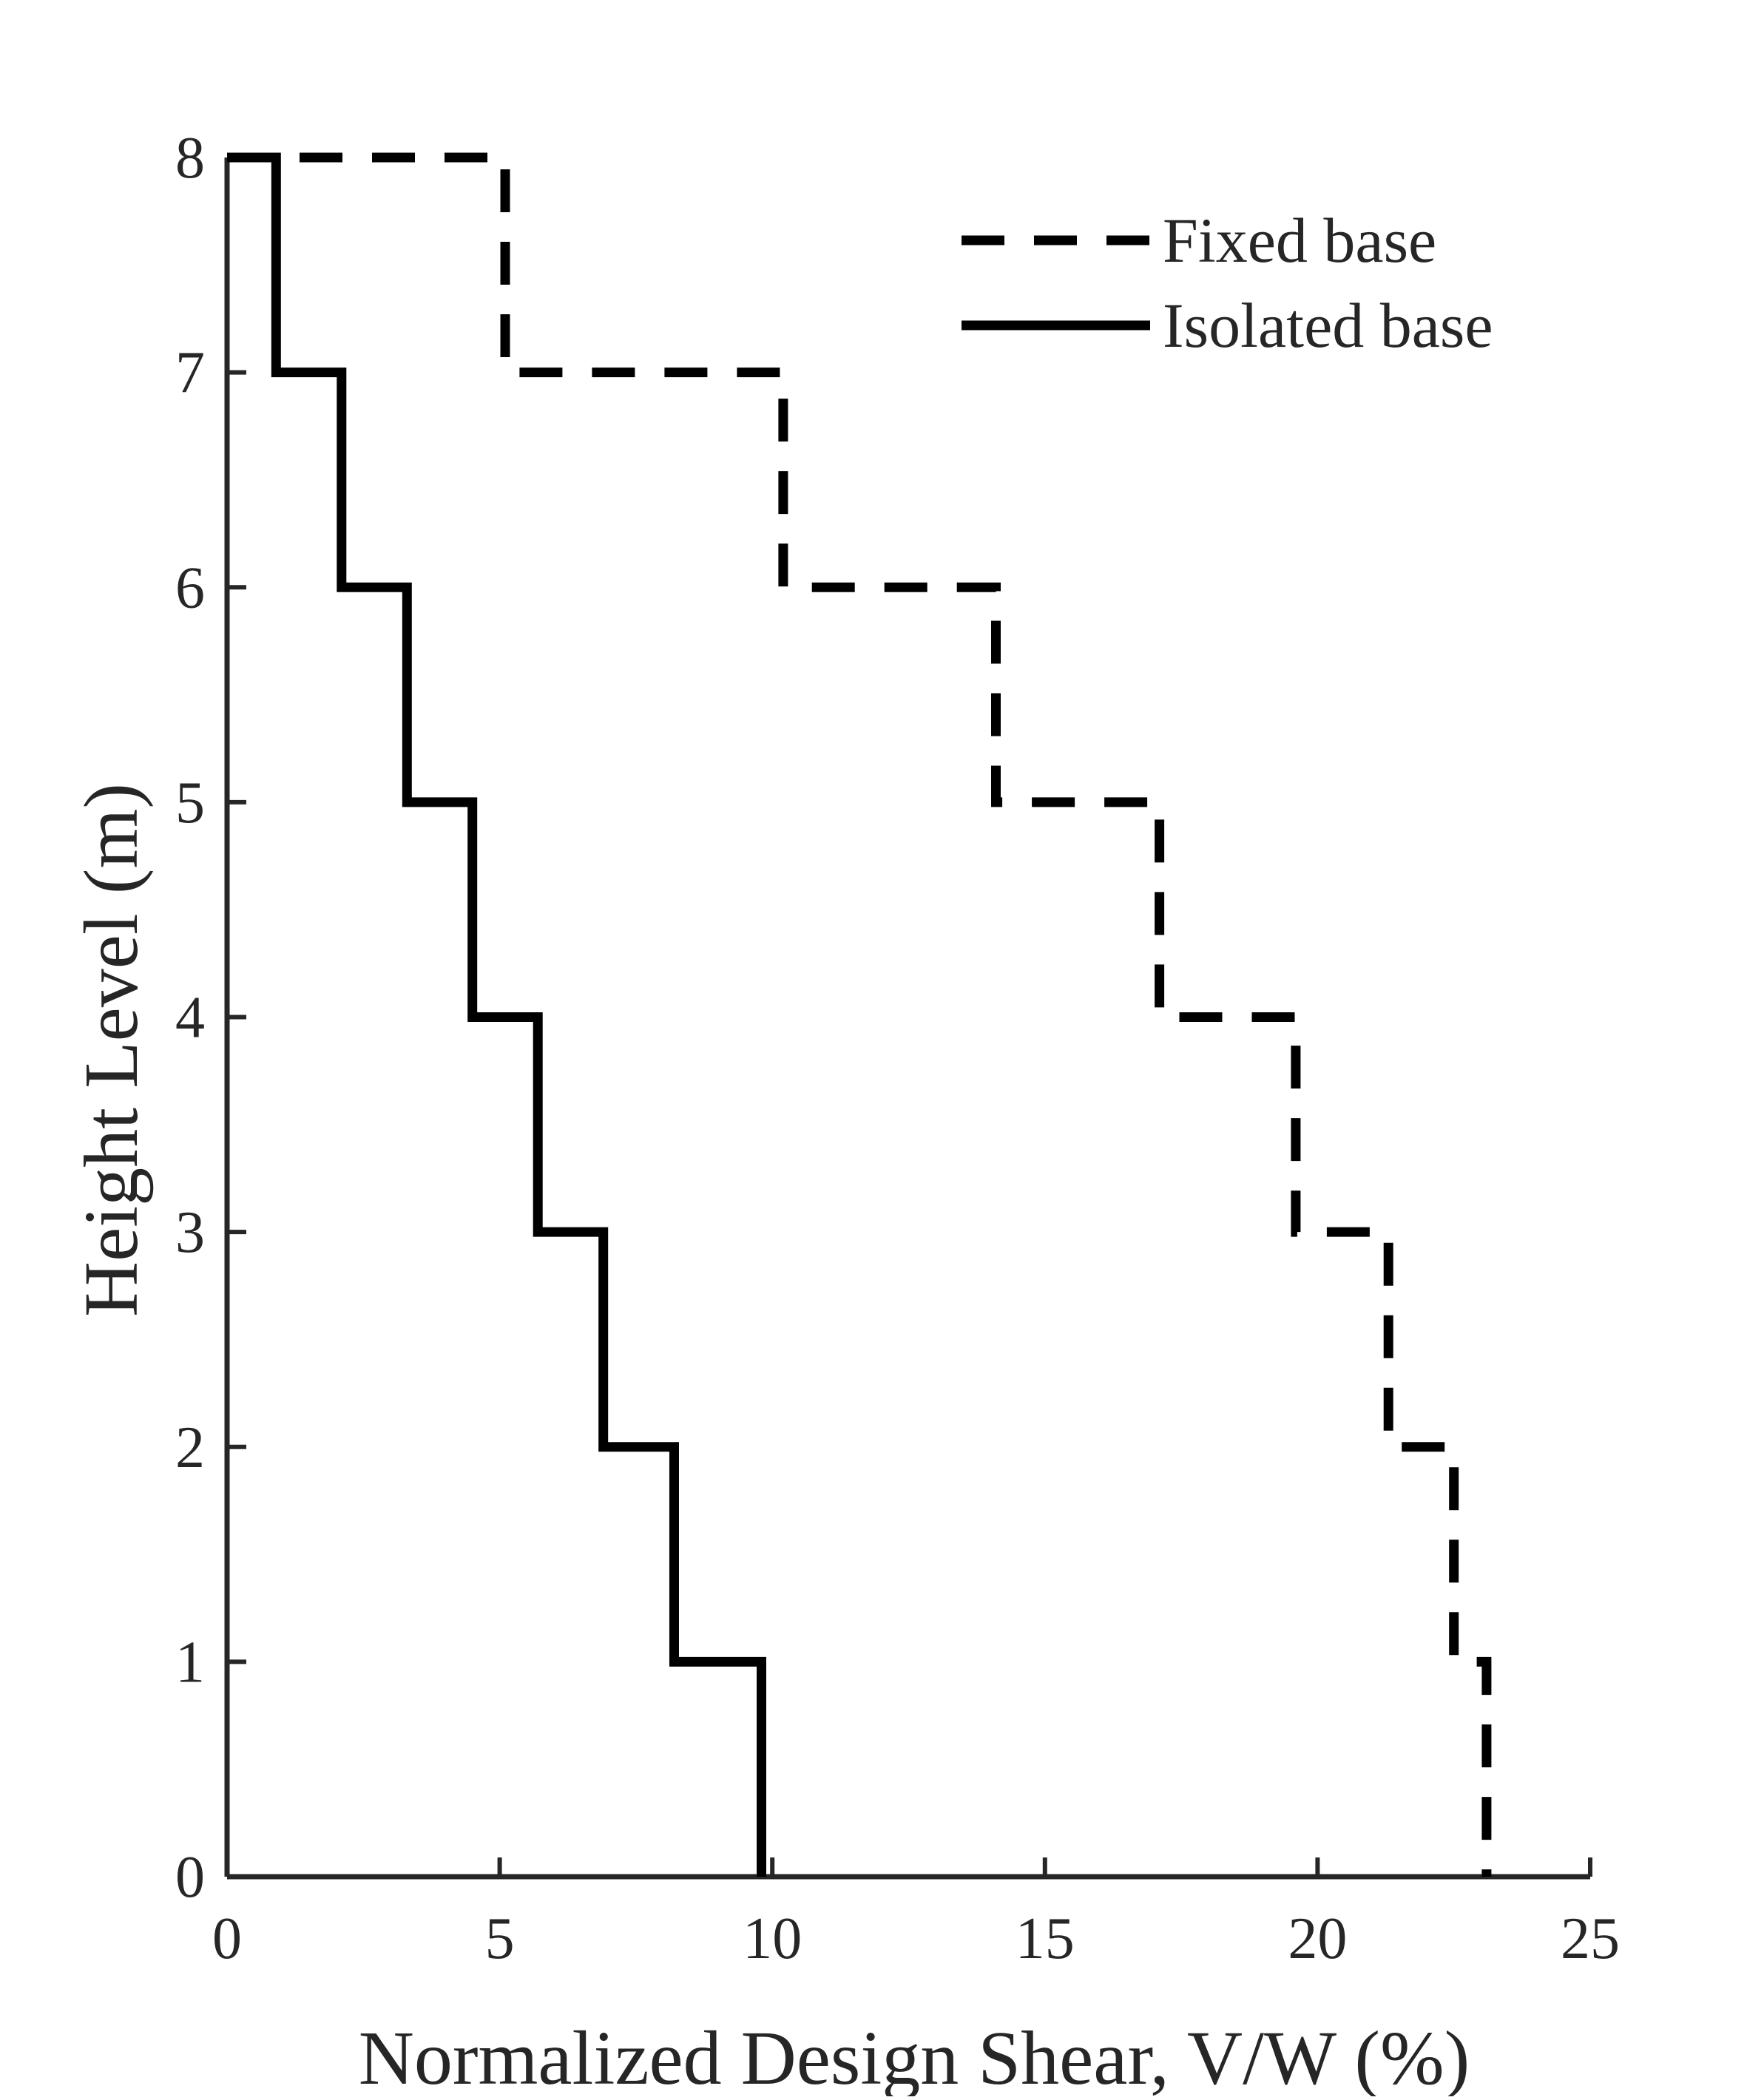 This screenshot has height=2100, width=1747. Describe the element at coordinates (1328, 326) in the screenshot. I see `legend-label-isolated-base: Isolated base` at that location.